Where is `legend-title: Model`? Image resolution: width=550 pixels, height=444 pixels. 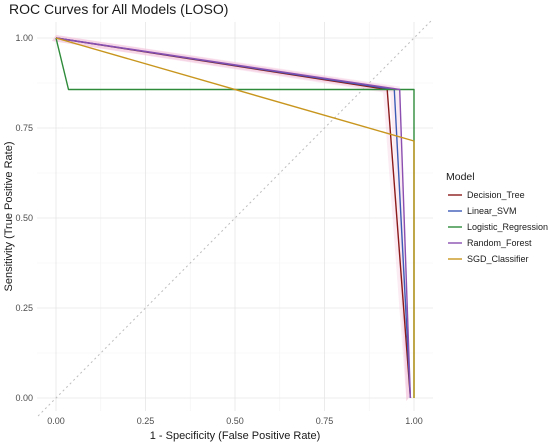 legend-title: Model is located at coordinates (460, 177).